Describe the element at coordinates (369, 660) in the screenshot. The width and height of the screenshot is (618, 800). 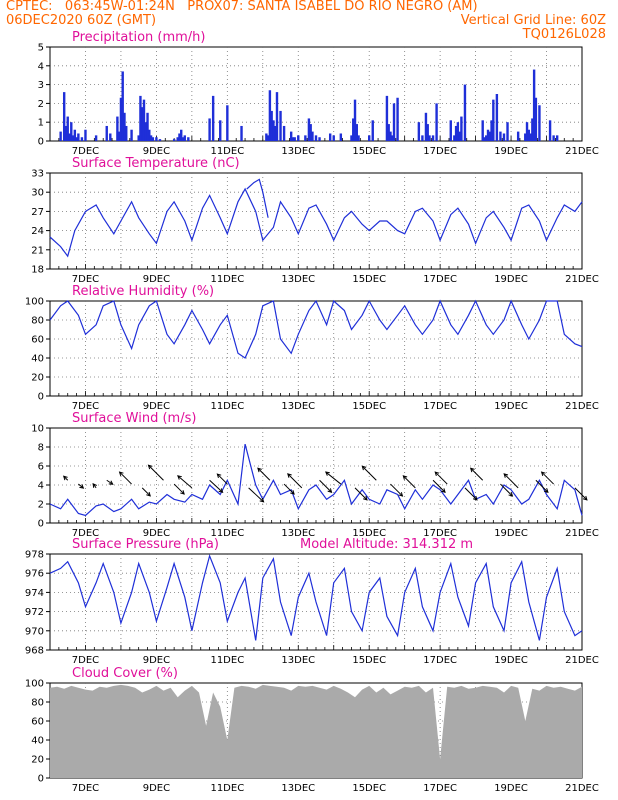
I see `pressure-xtick-label: 15DEC` at that location.